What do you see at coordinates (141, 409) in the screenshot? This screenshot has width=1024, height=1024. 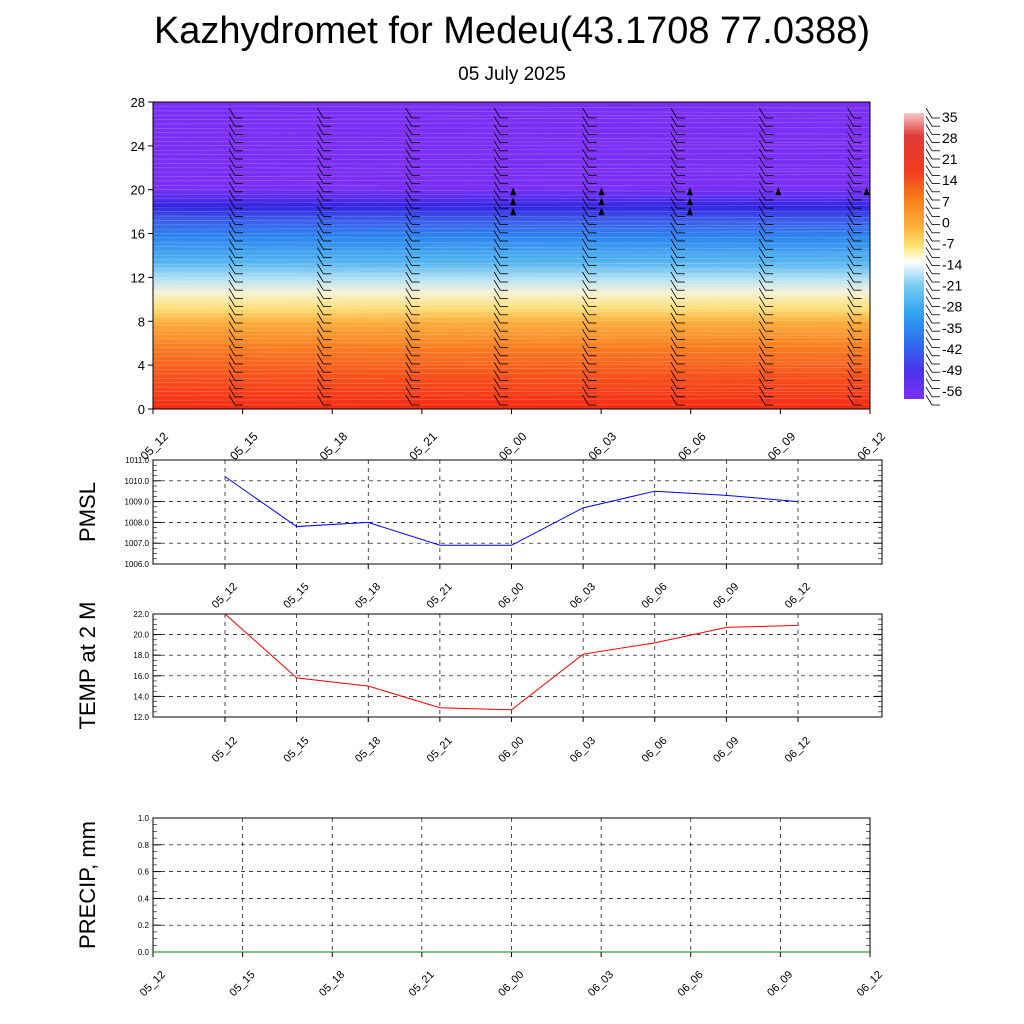 I see `y-tick-label: 0` at bounding box center [141, 409].